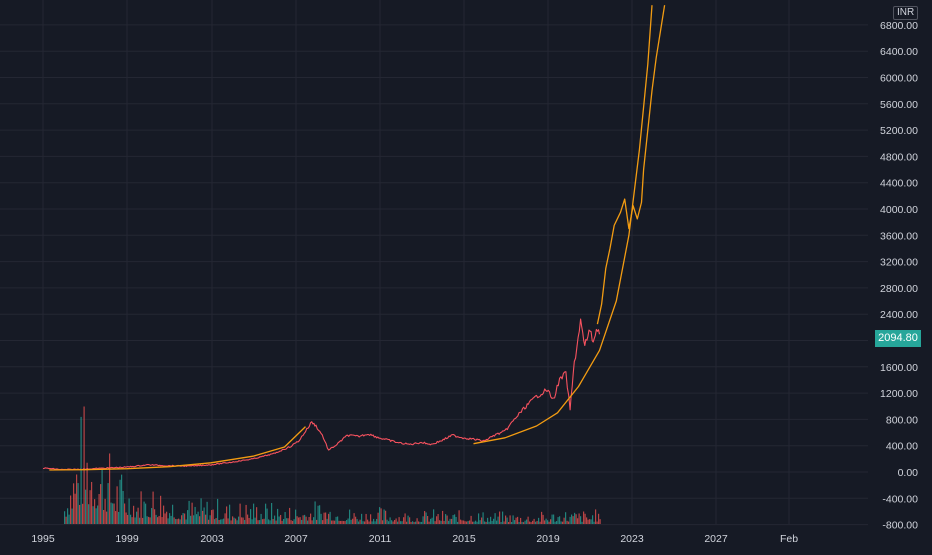  I want to click on x-tick-label: 1995, so click(43, 539).